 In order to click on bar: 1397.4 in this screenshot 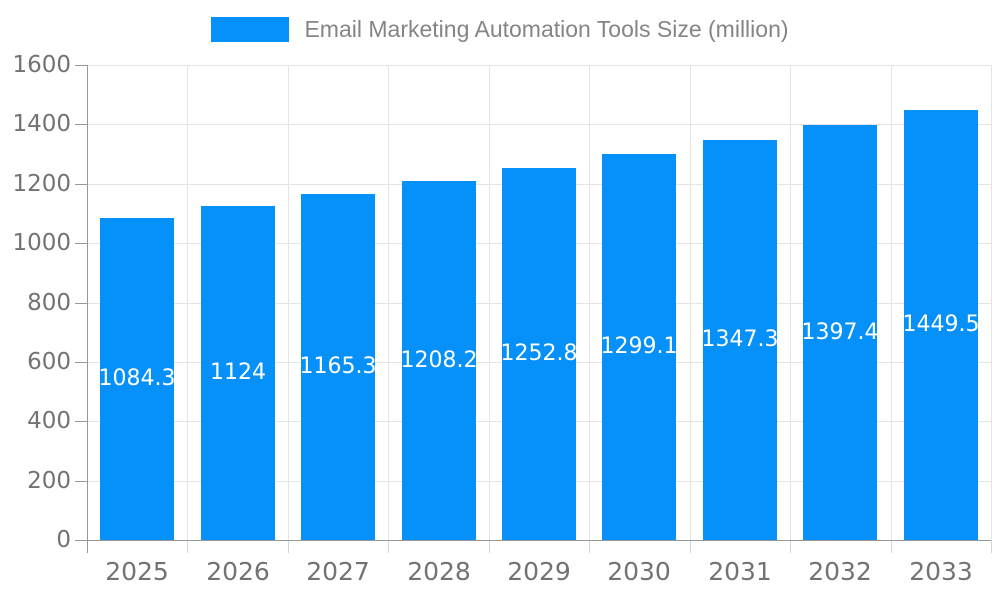, I will do `click(840, 332)`.